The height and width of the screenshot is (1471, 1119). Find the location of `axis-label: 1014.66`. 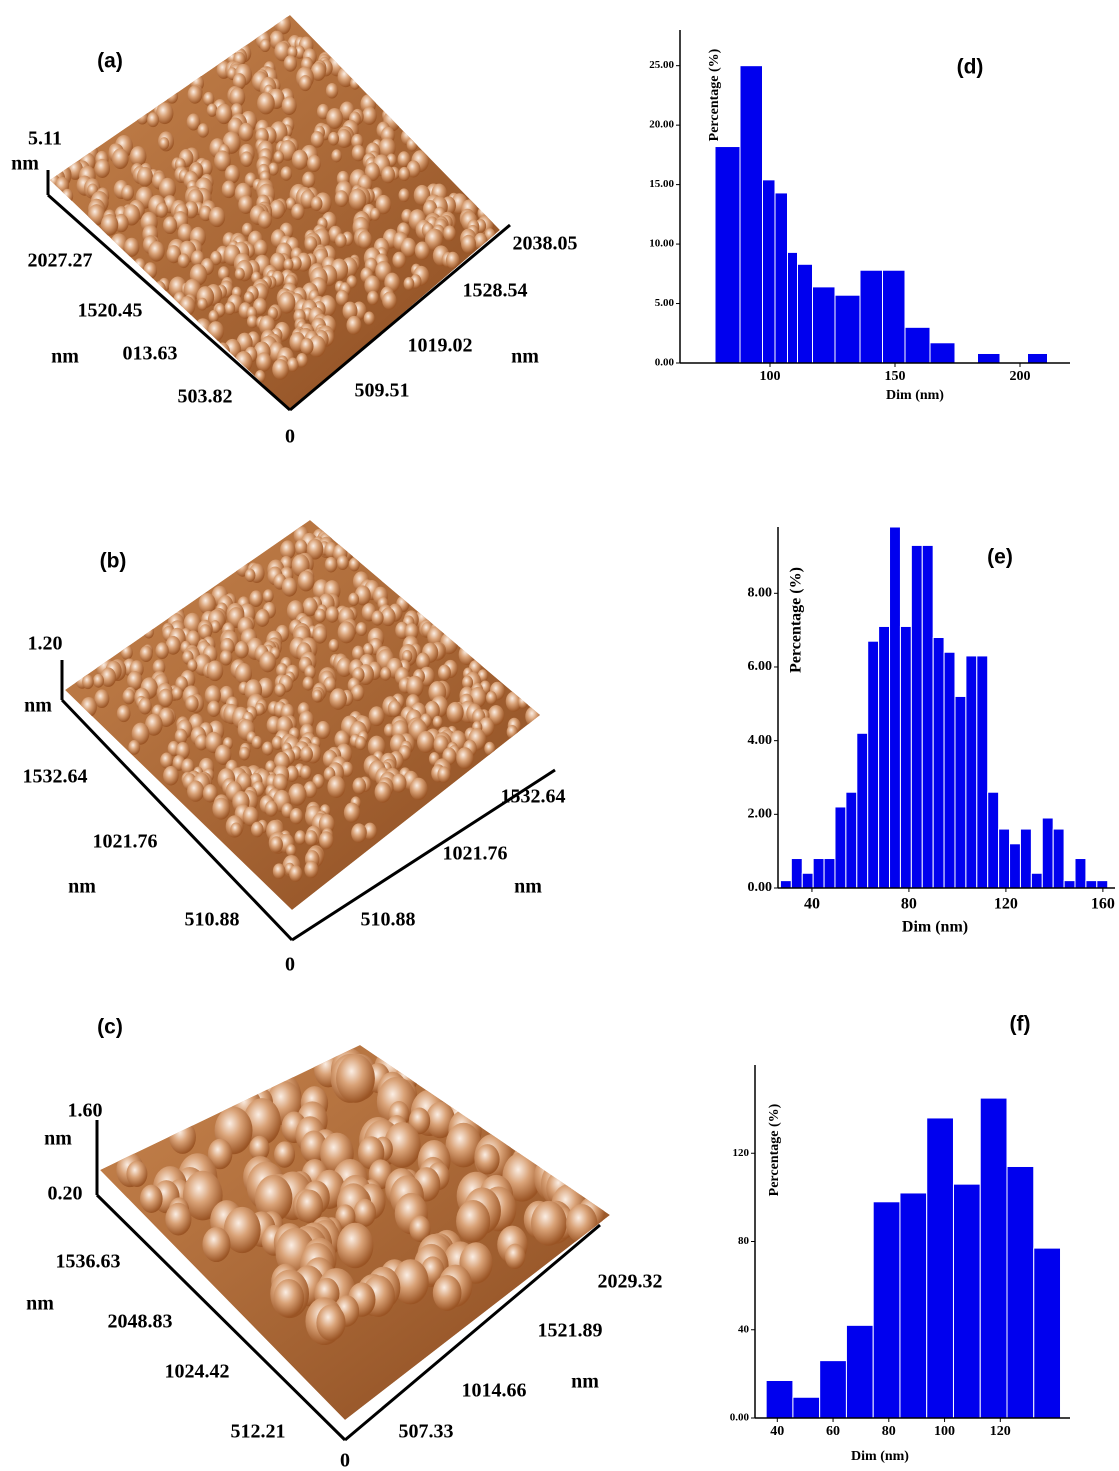

axis-label: 1014.66 is located at coordinates (494, 1391).